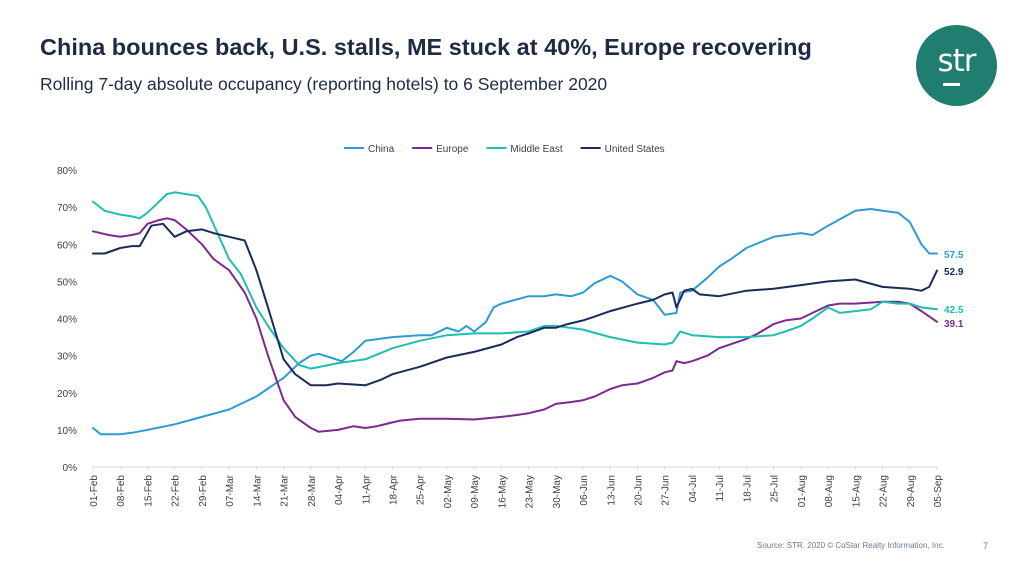 Image resolution: width=1024 pixels, height=576 pixels. What do you see at coordinates (339, 489) in the screenshot?
I see `x-tick-label: 04-Apr` at bounding box center [339, 489].